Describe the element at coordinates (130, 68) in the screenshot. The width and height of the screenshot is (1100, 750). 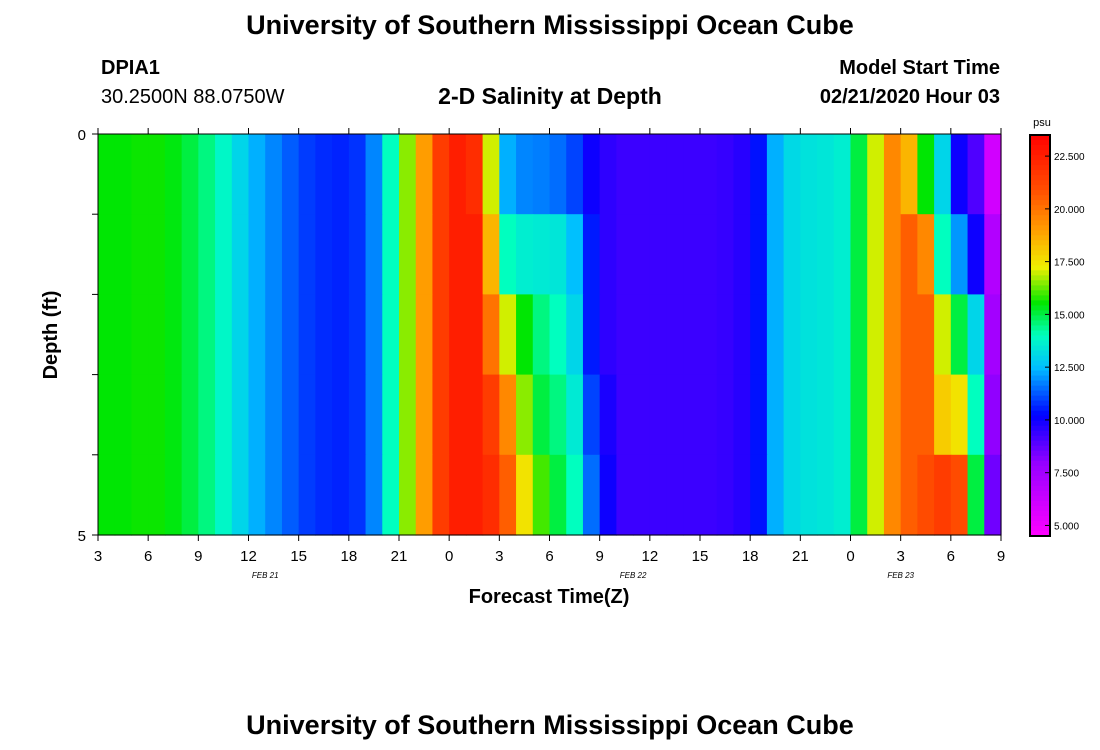
I see `station-id: DPIA1` at that location.